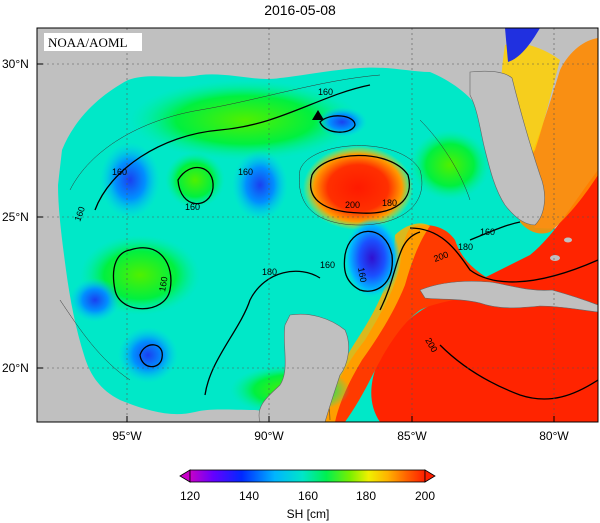 The width and height of the screenshot is (600, 523). What do you see at coordinates (450, 165) in the screenshot?
I see `green-swath-east` at bounding box center [450, 165].